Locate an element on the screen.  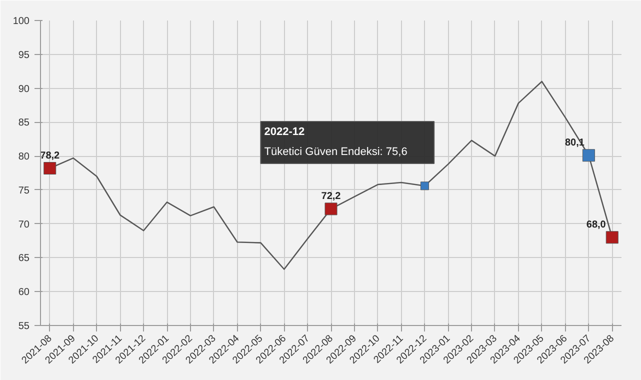
annotation: 2022-12 is located at coordinates (284, 132).